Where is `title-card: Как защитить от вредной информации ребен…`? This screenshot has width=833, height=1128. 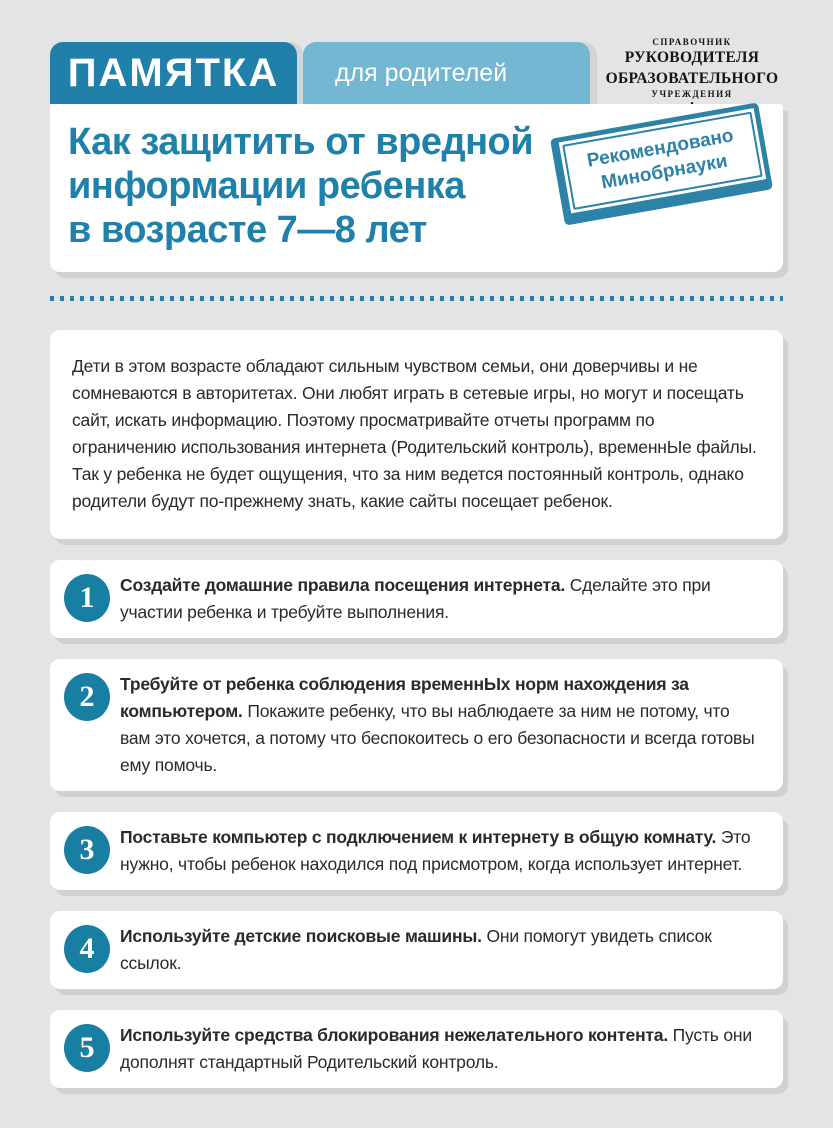 title-card: Как защитить от вредной информации ребен… is located at coordinates (416, 187).